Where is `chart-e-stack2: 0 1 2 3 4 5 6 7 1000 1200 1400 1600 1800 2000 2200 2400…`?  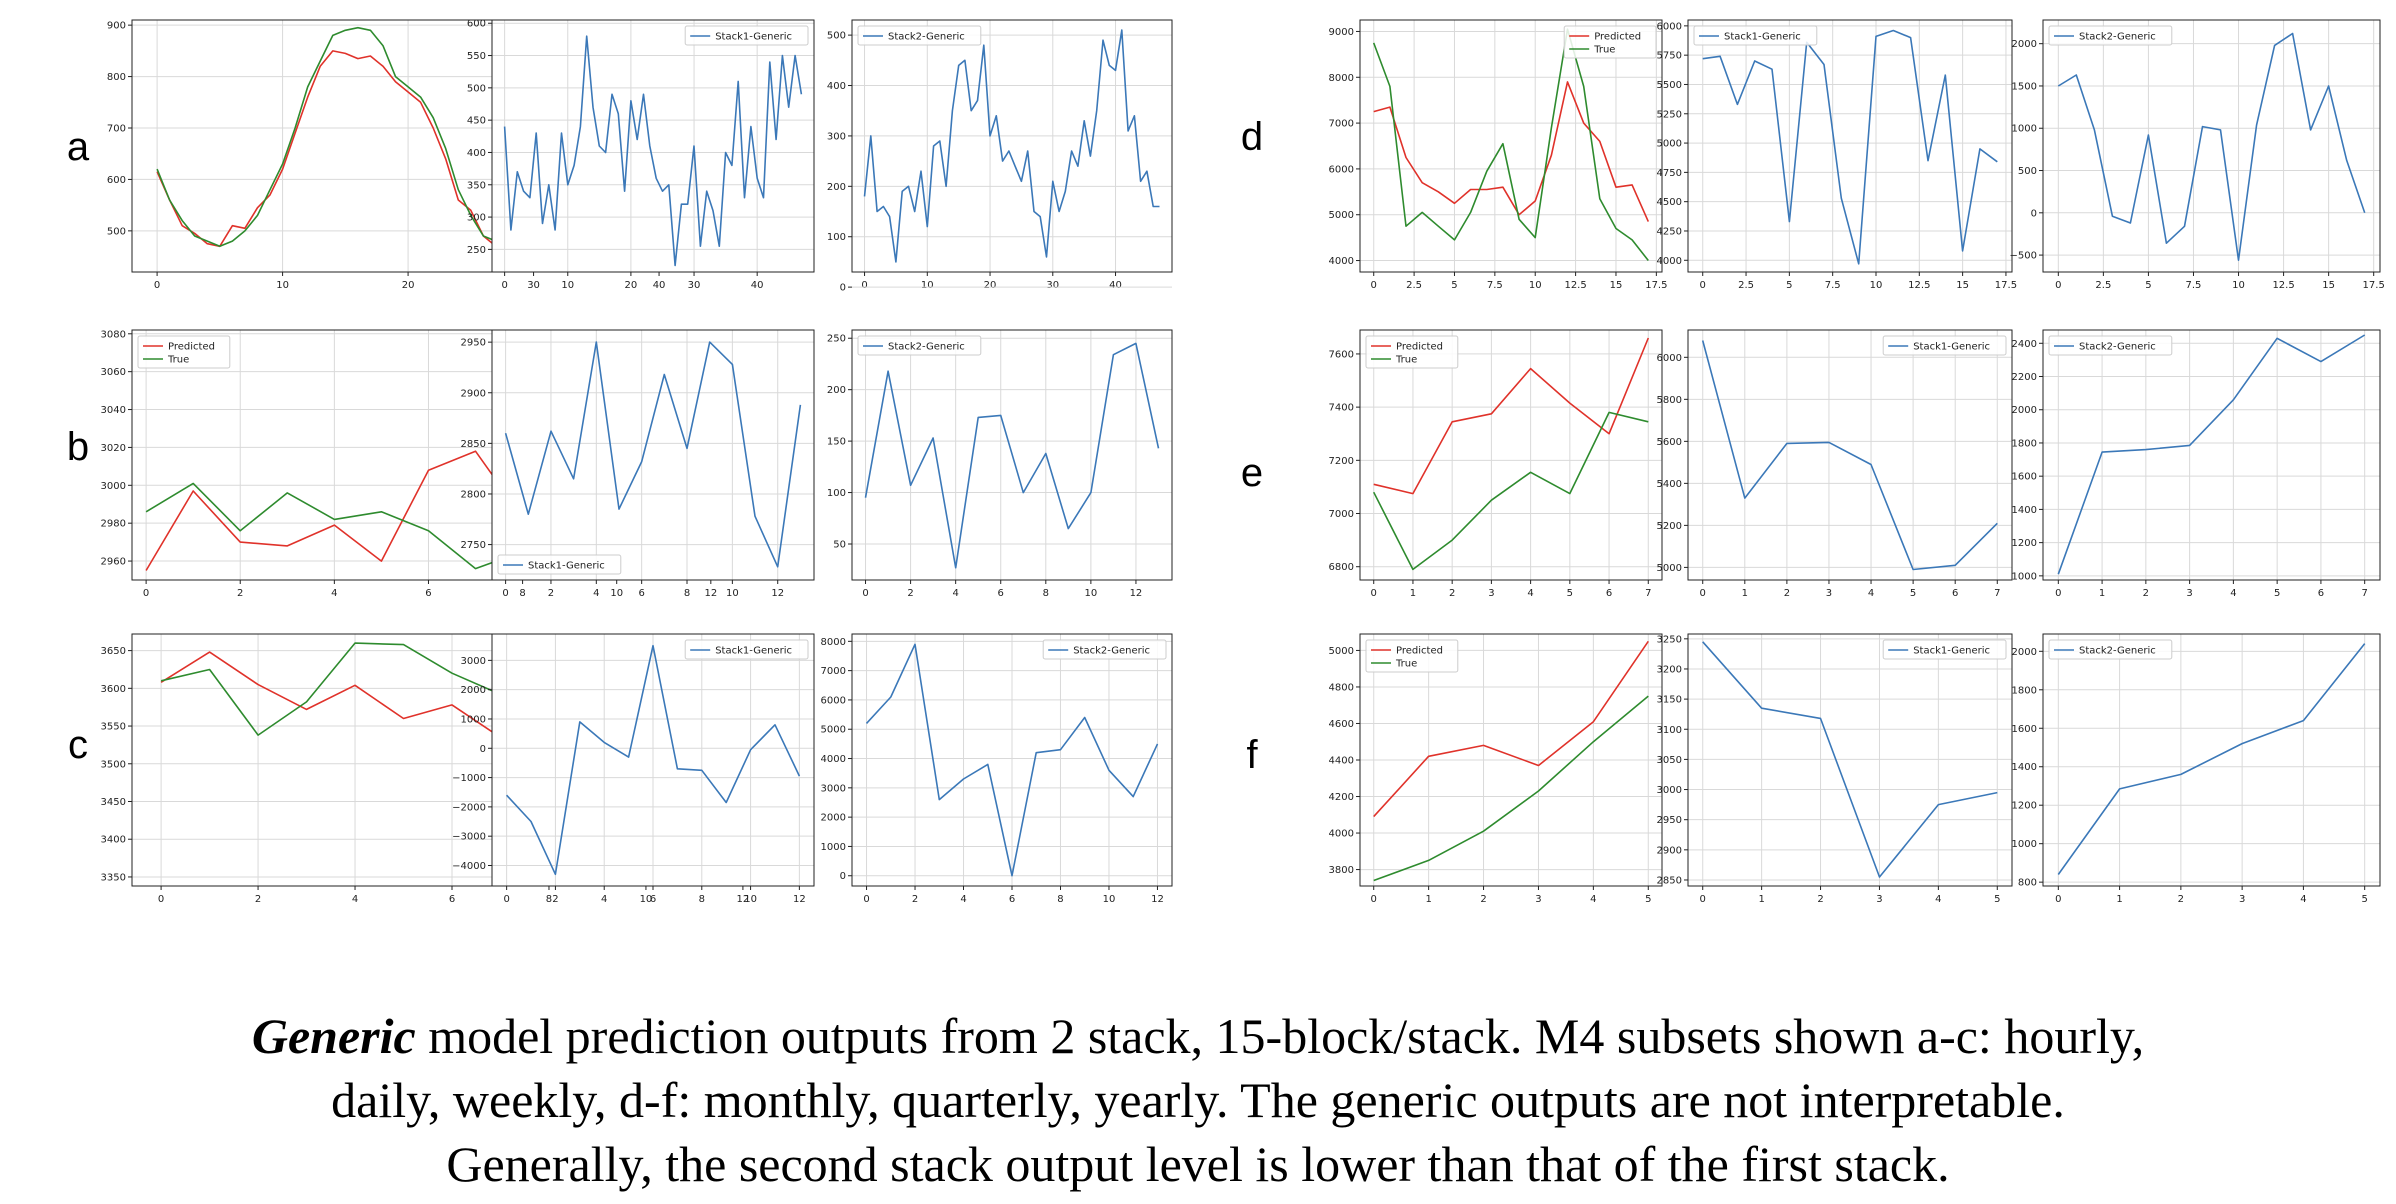
chart-e-stack2: 0 1 2 3 4 5 6 7 1000 1200 1400 1600 1800 2000 2200 2400… is located at coordinates (2196, 464).